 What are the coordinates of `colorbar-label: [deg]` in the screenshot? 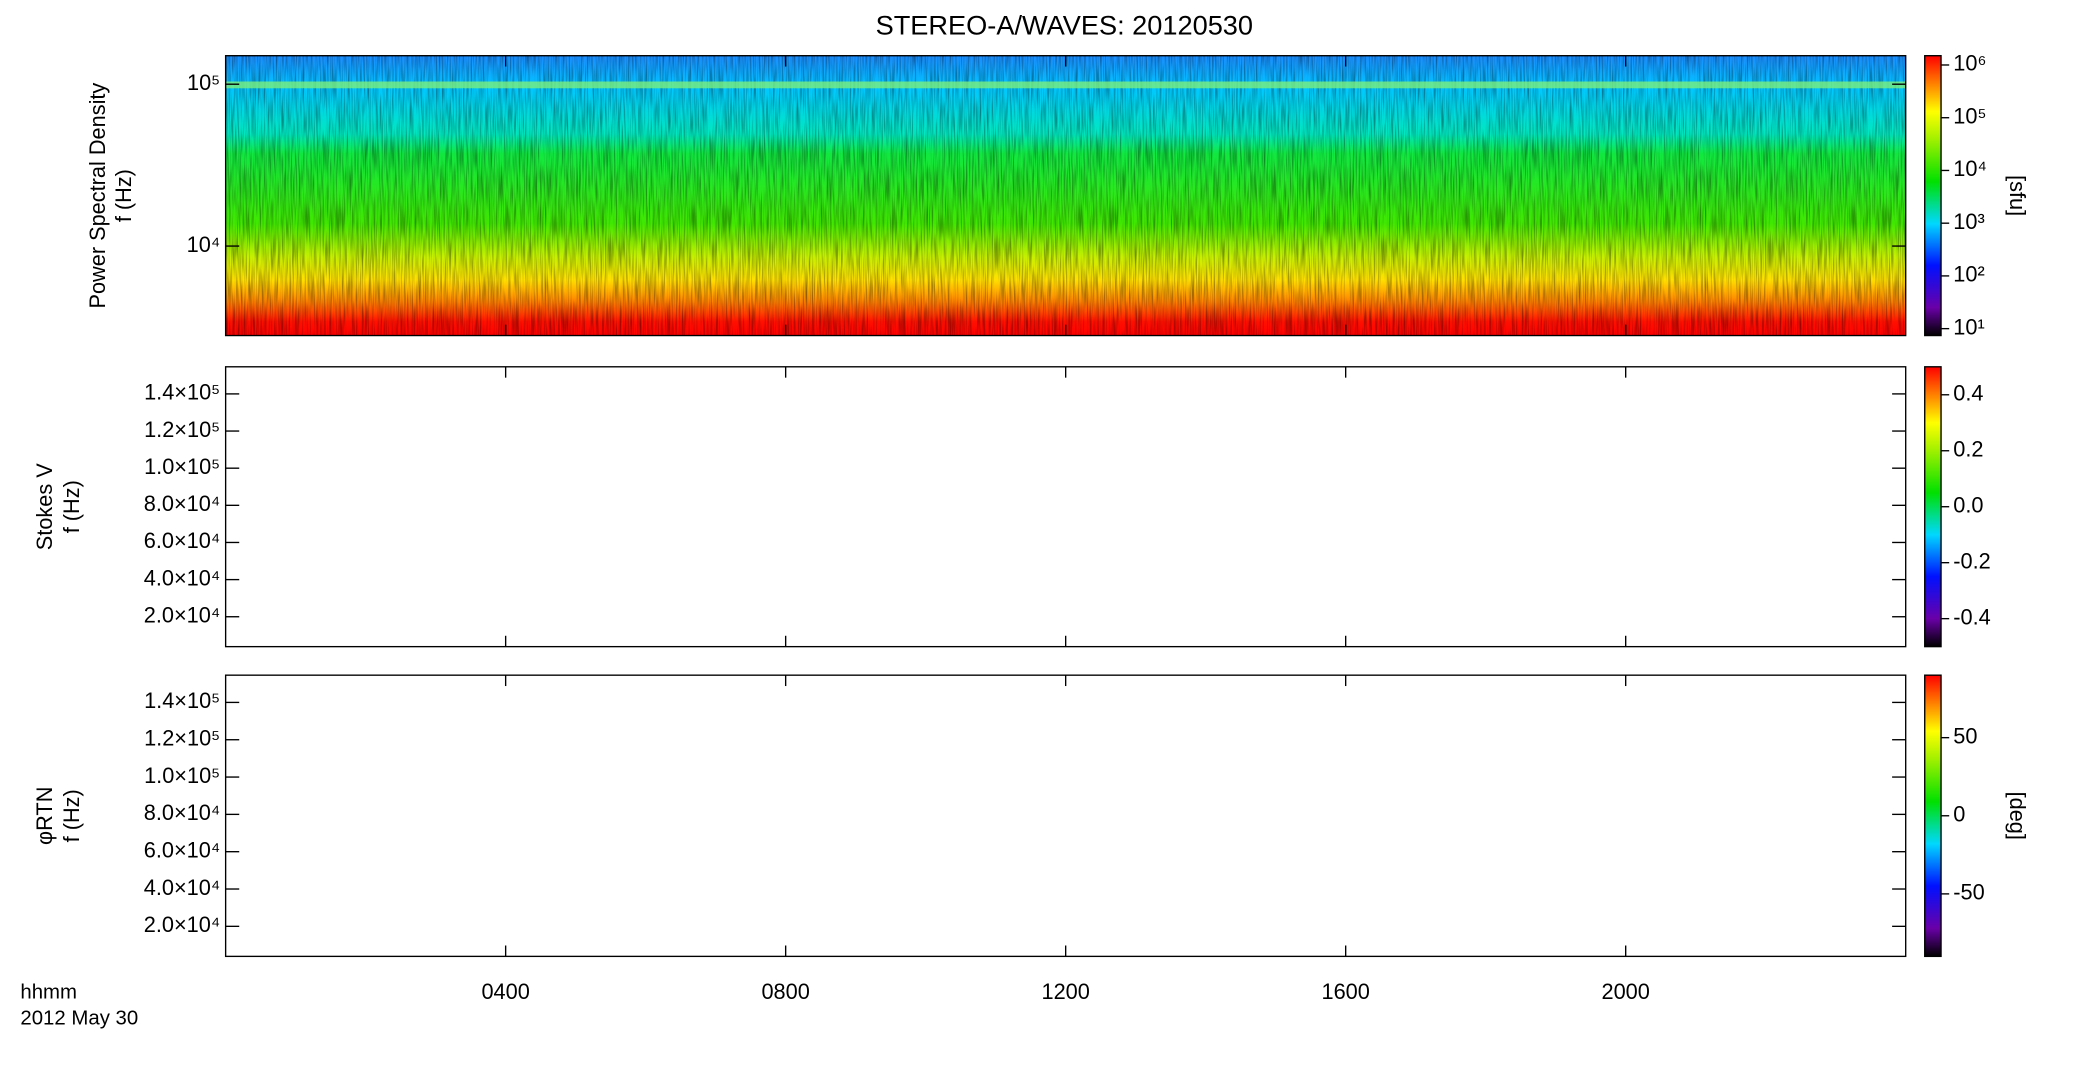 It's located at (2017, 816).